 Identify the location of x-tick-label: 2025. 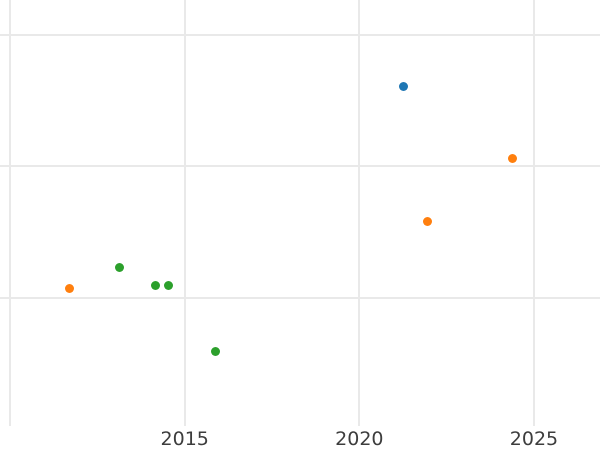
(534, 439).